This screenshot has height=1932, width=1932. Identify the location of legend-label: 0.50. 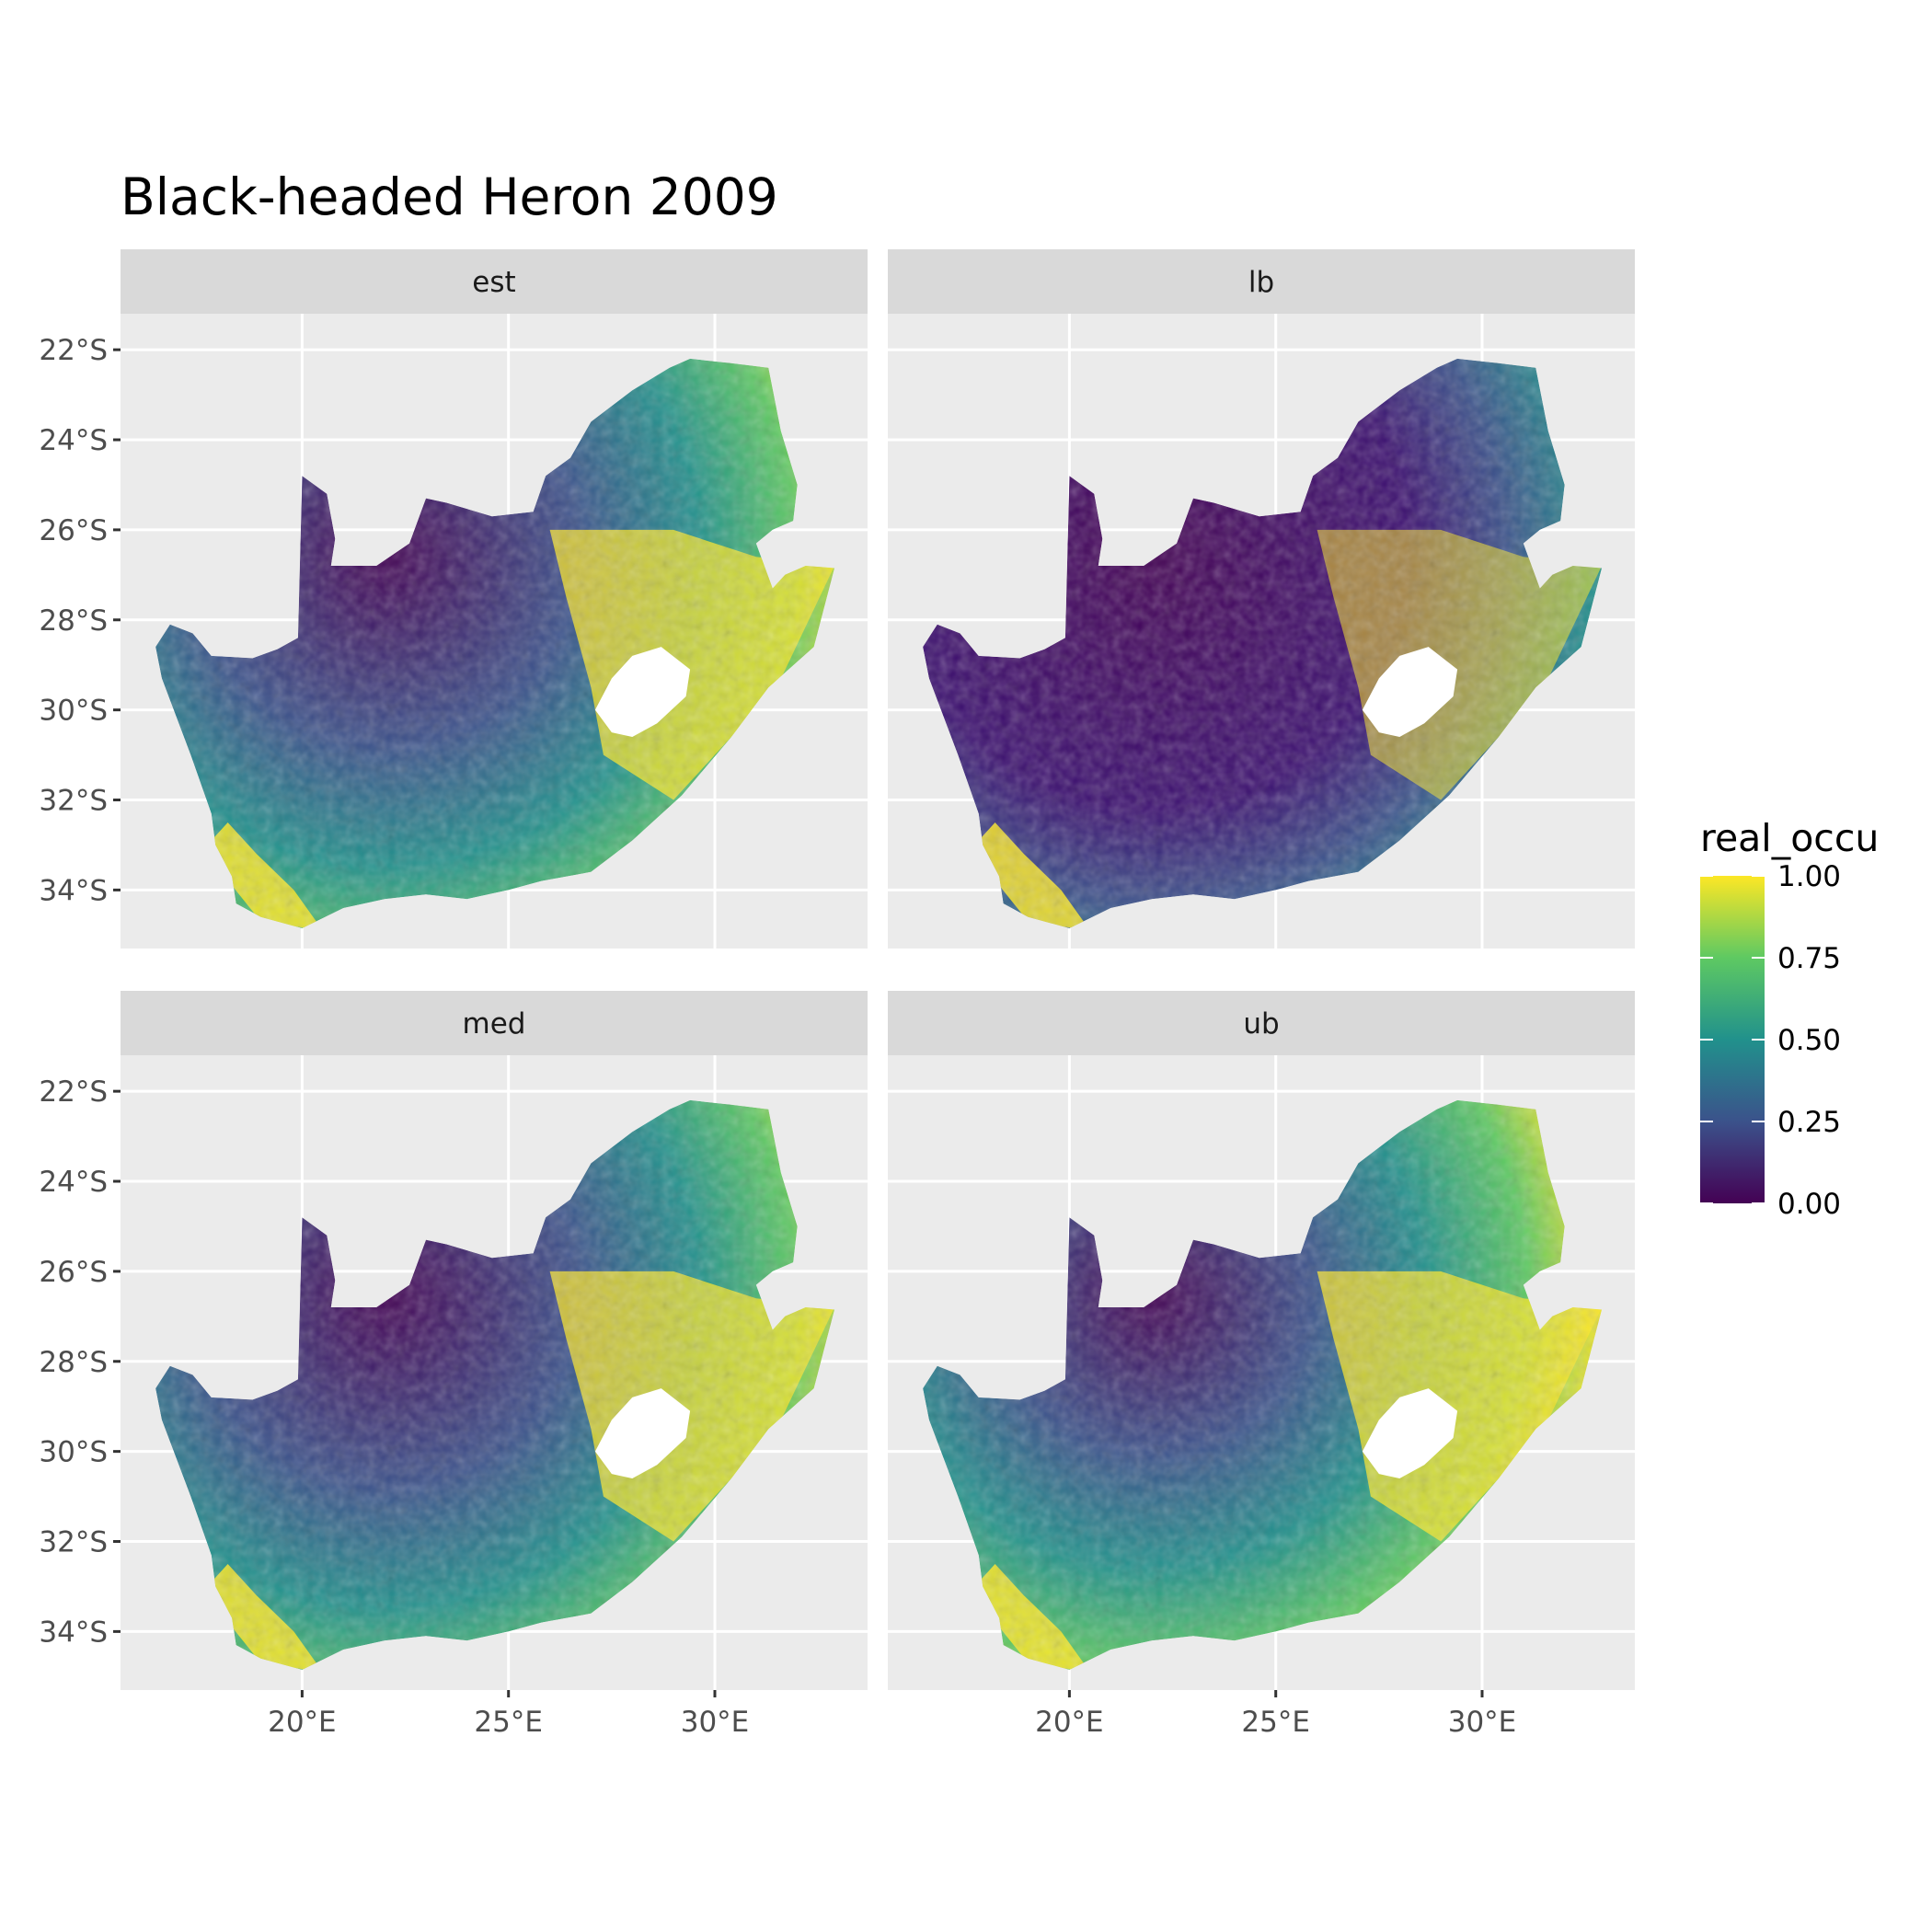
(1809, 1040).